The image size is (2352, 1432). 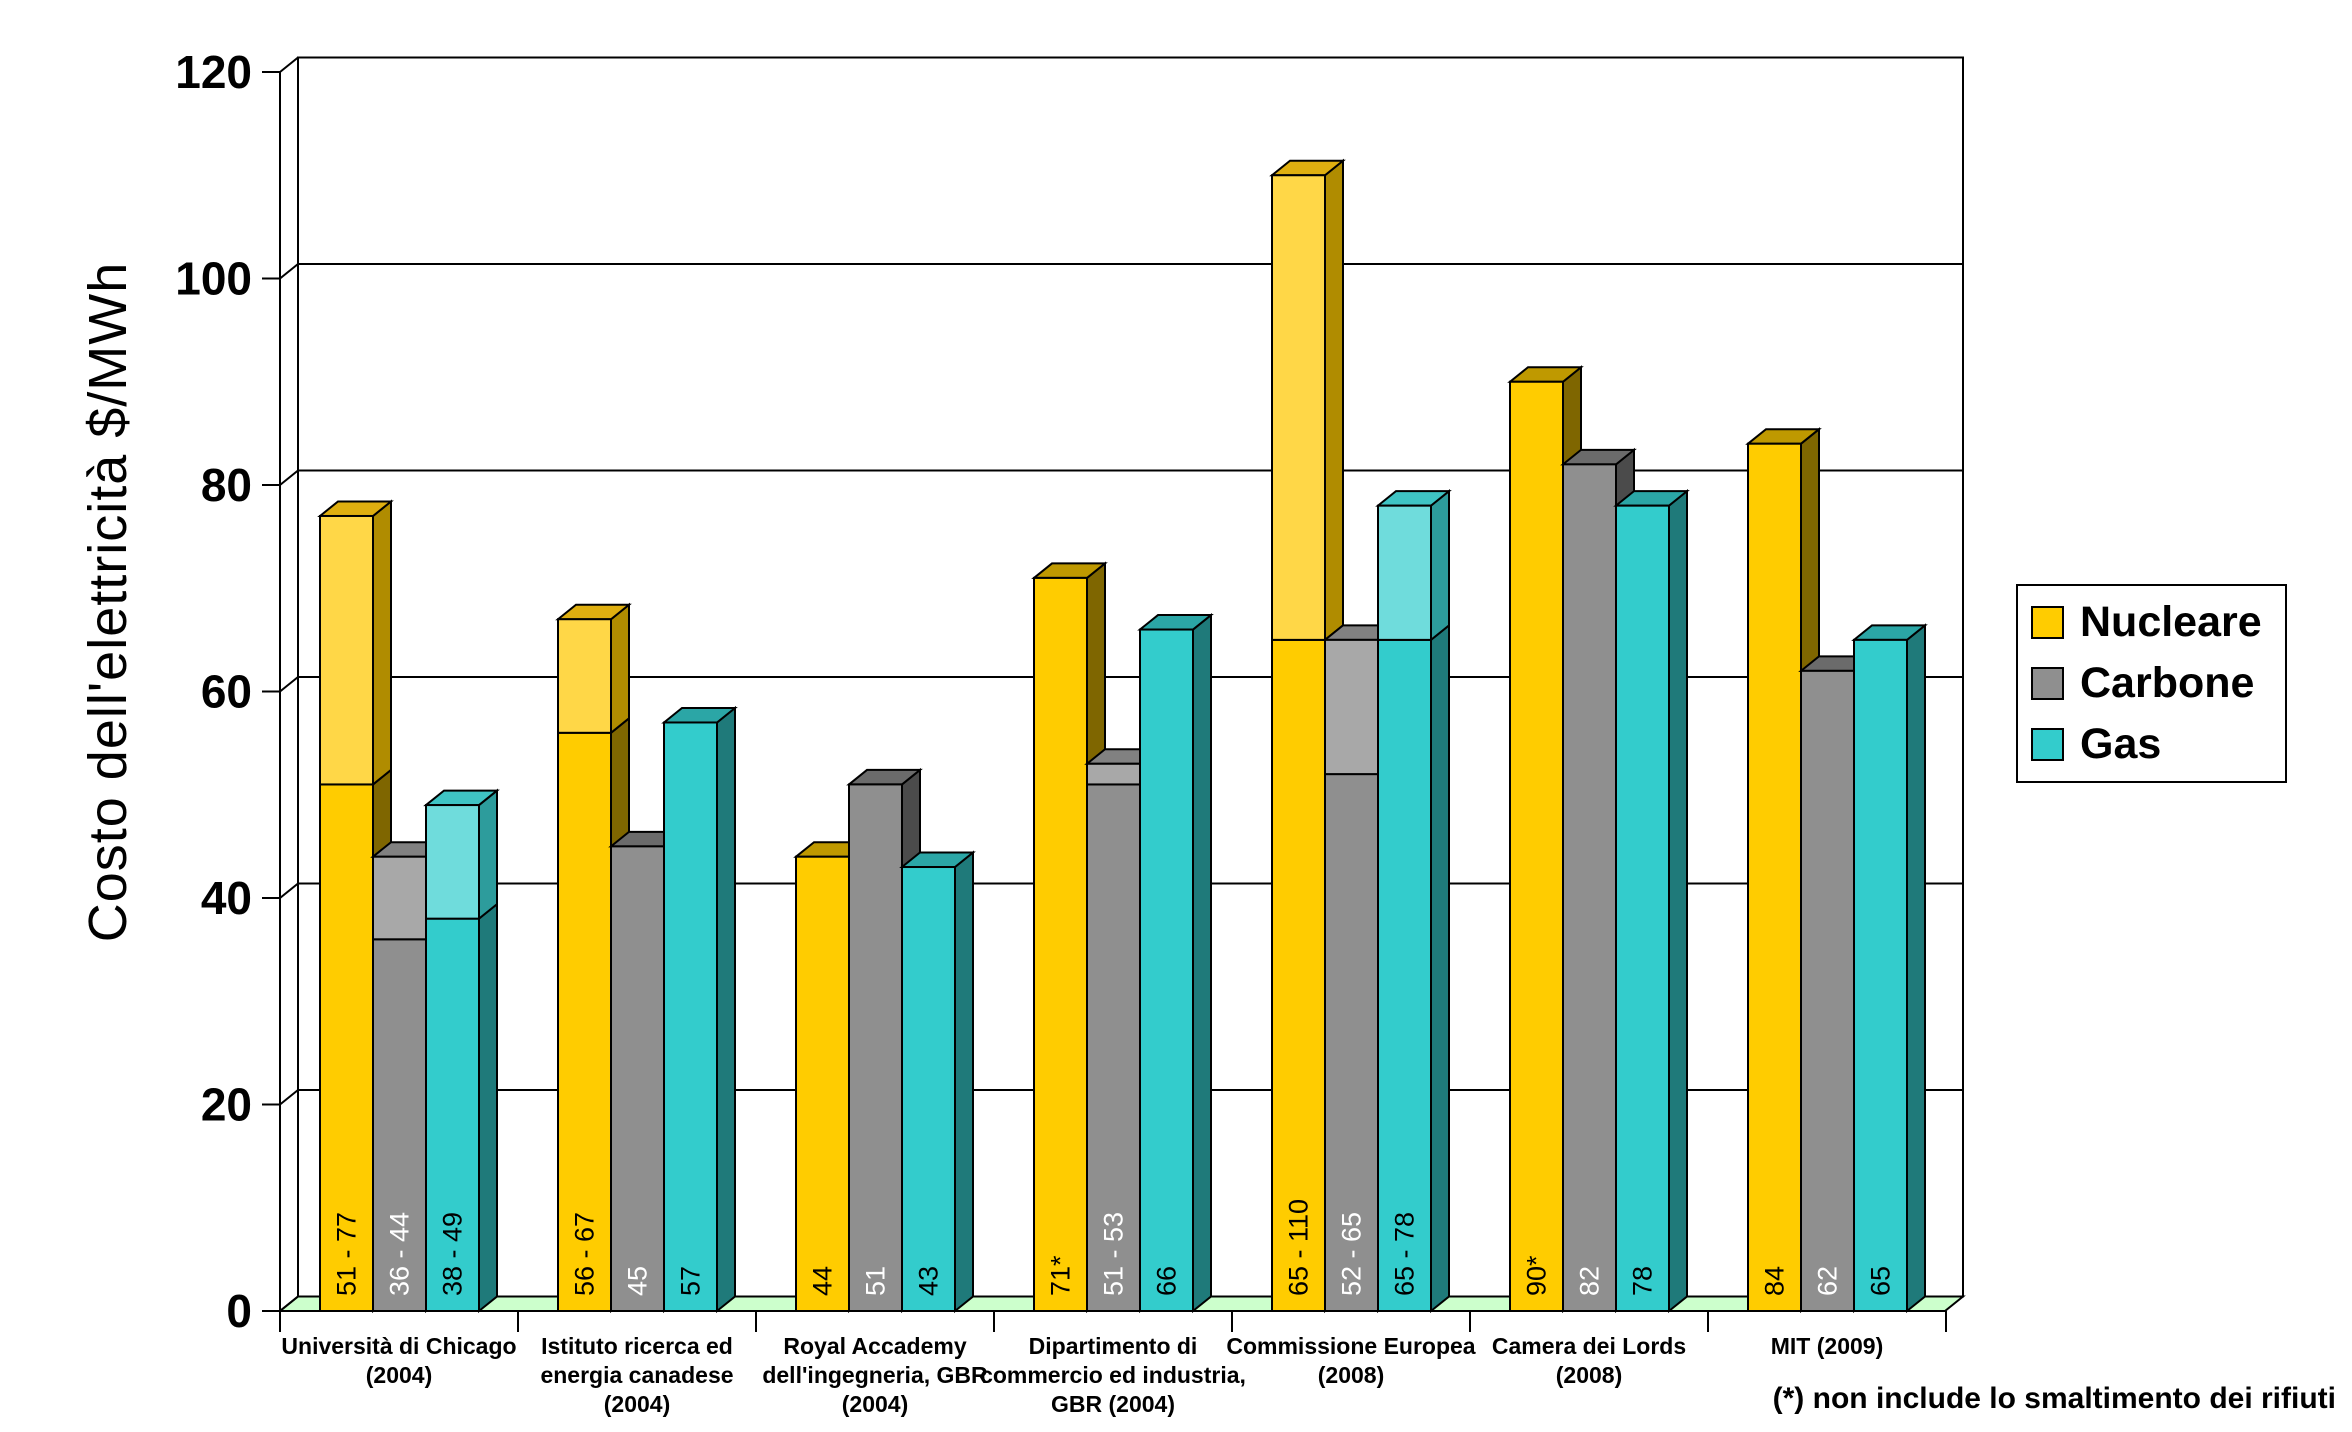 What do you see at coordinates (1828, 1281) in the screenshot?
I see `bar-value-label: 62` at bounding box center [1828, 1281].